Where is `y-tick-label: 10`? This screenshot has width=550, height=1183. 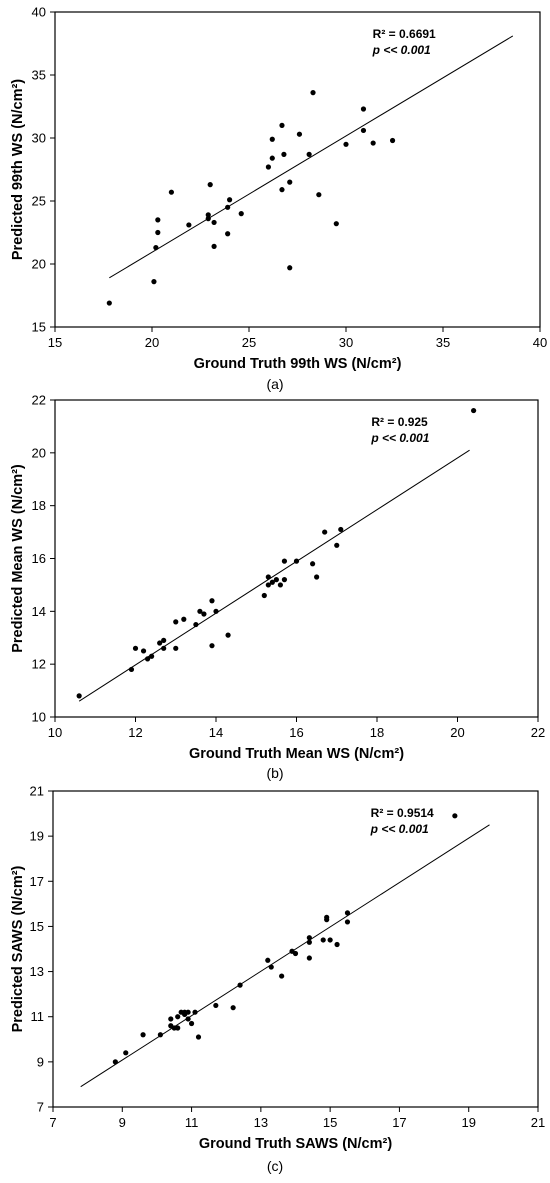 y-tick-label: 10 is located at coordinates (39, 717).